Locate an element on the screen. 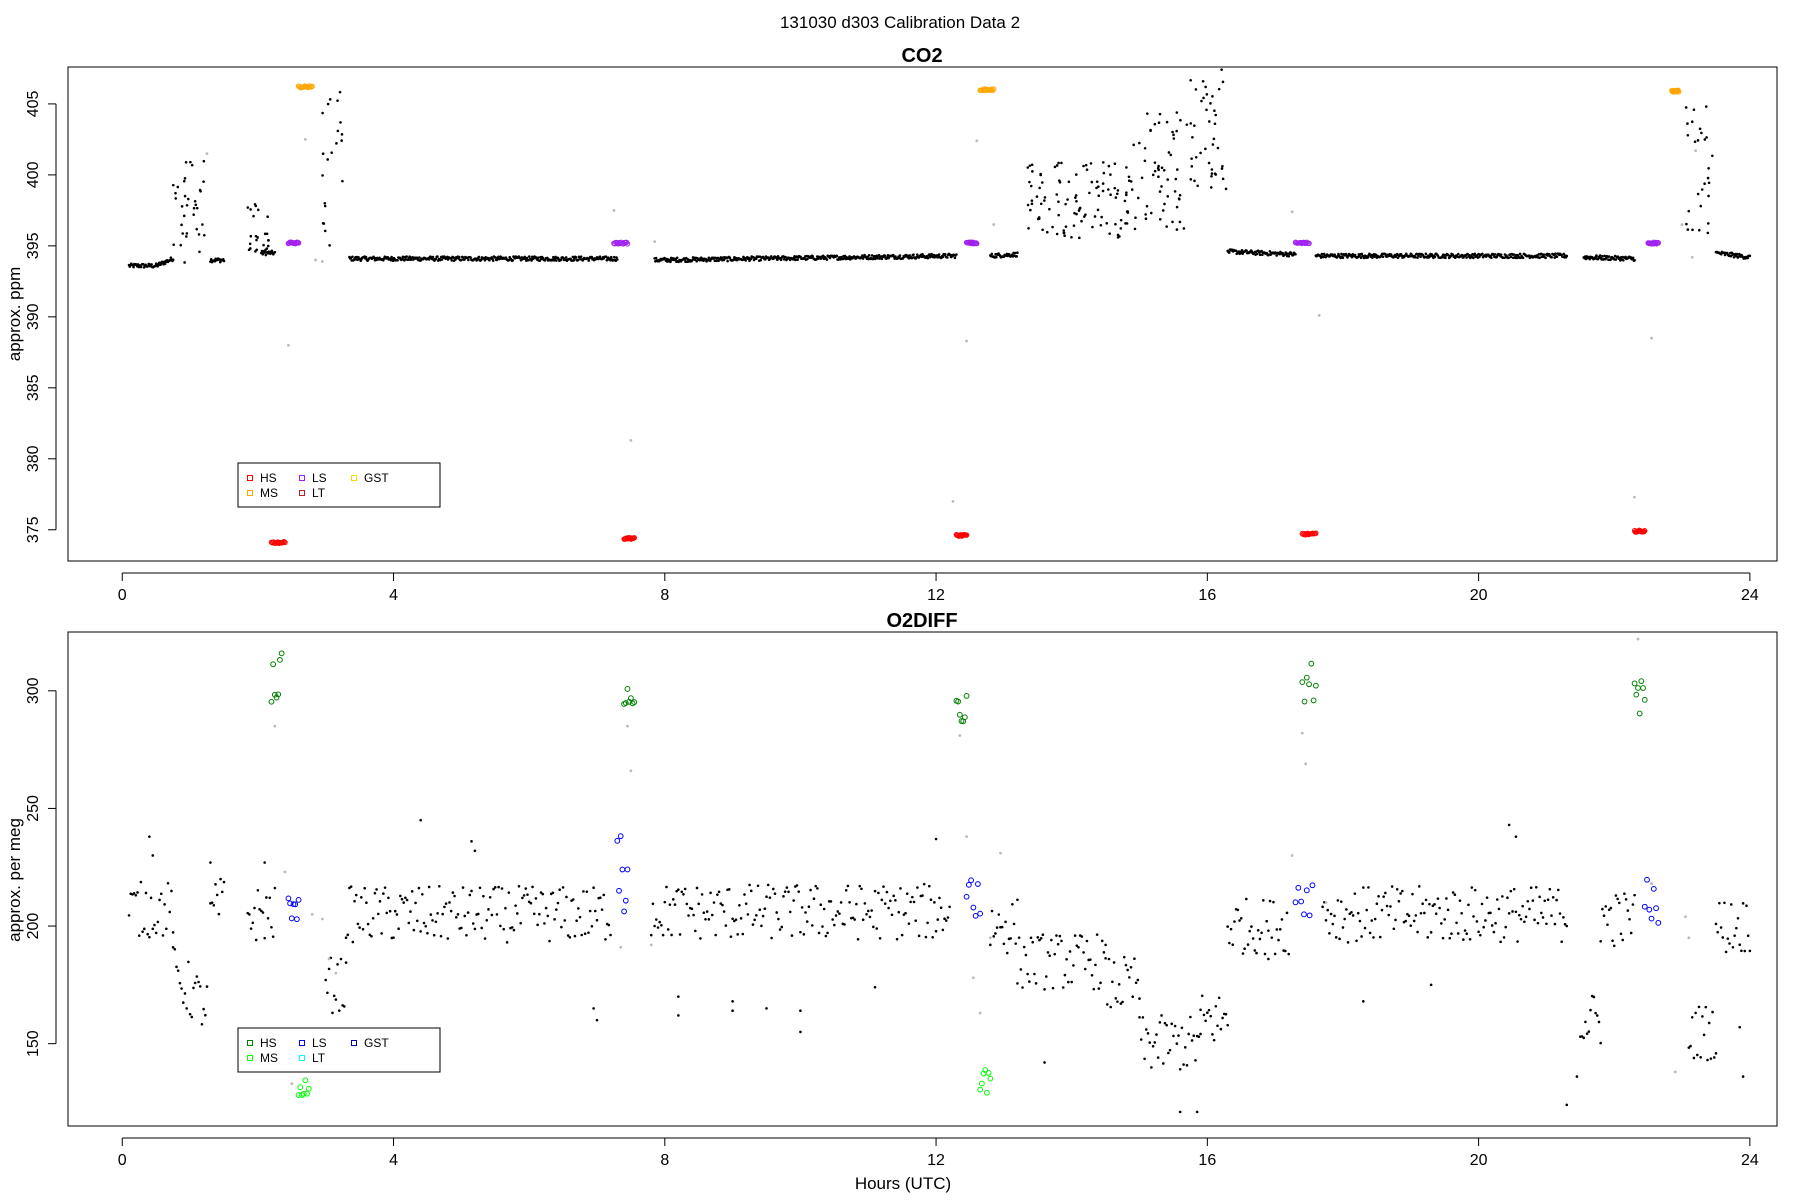 Image resolution: width=1800 pixels, height=1200 pixels. co2-y-tick-label: 405 is located at coordinates (33, 103).